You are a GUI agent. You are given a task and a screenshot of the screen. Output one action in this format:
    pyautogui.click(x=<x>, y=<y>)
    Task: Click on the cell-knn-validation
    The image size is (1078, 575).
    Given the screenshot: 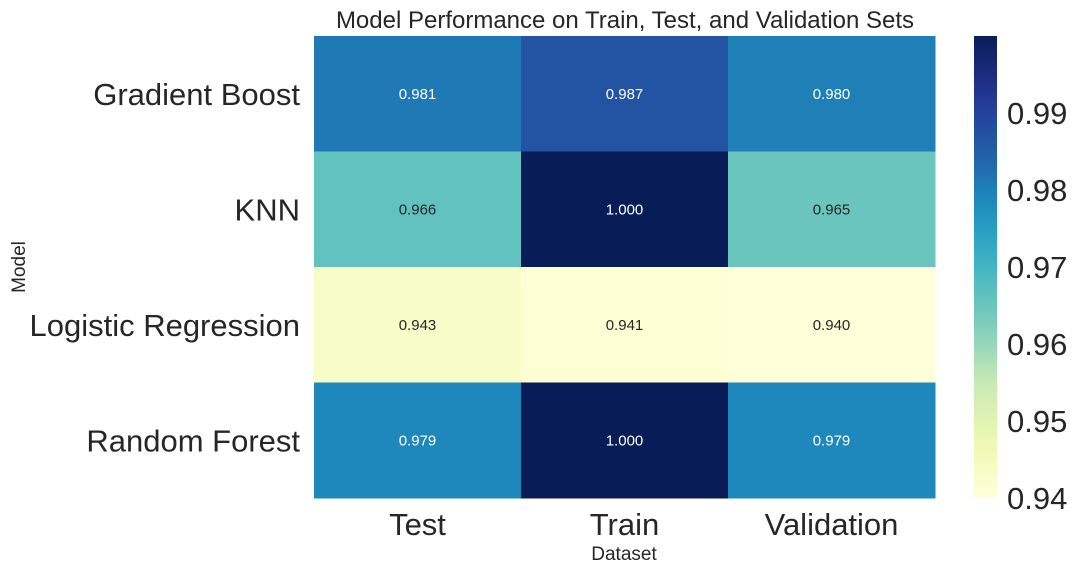 What is the action you would take?
    pyautogui.click(x=832, y=209)
    